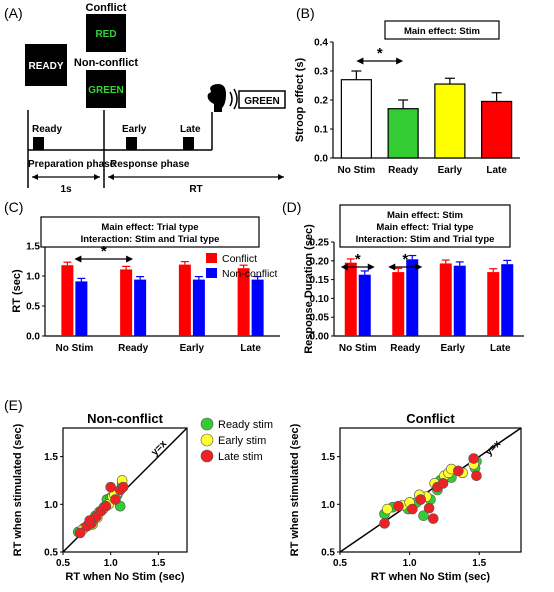  What do you see at coordinates (111, 563) in the screenshot?
I see `chart-e1-x-tick-label: 1.0` at bounding box center [111, 563].